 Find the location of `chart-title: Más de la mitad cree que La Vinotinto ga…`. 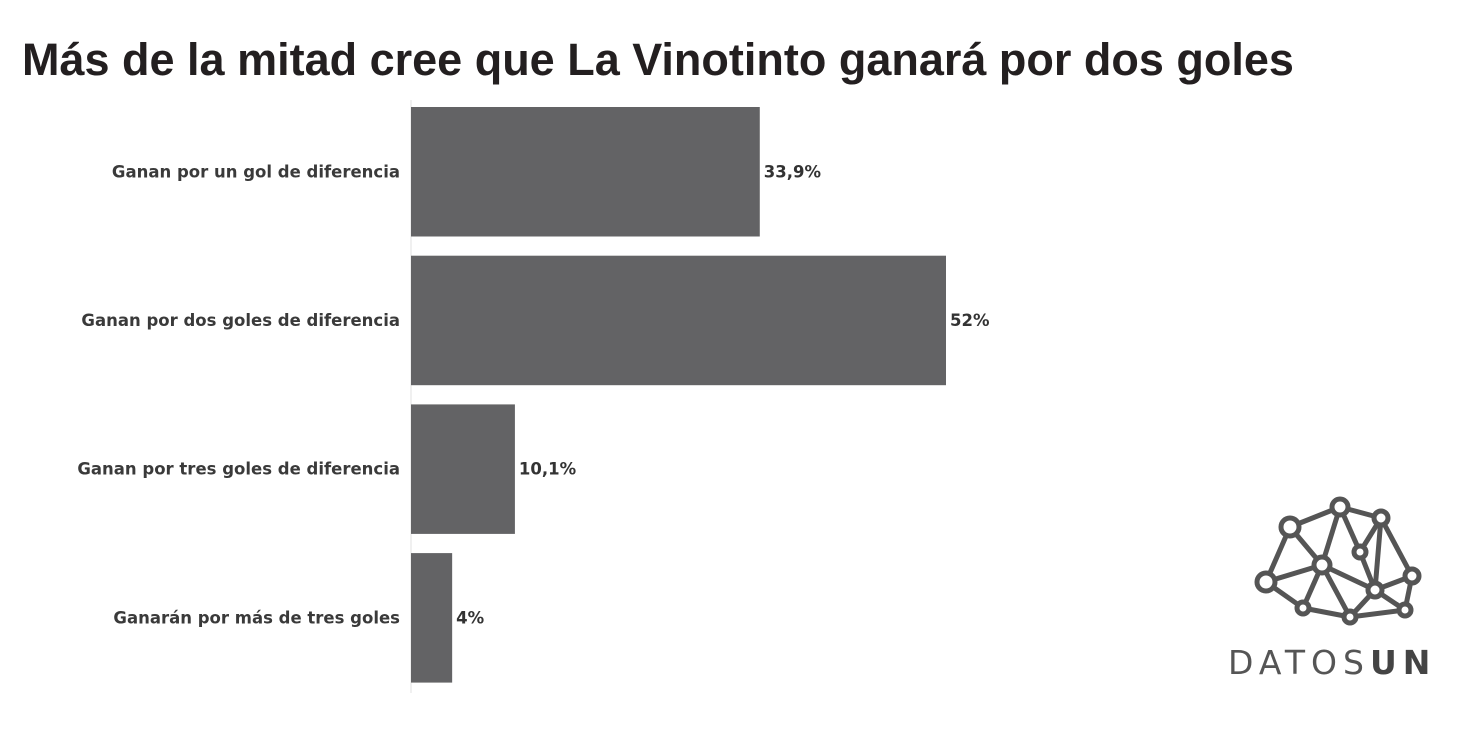

chart-title: Más de la mitad cree que La Vinotinto ga… is located at coordinates (658, 59).